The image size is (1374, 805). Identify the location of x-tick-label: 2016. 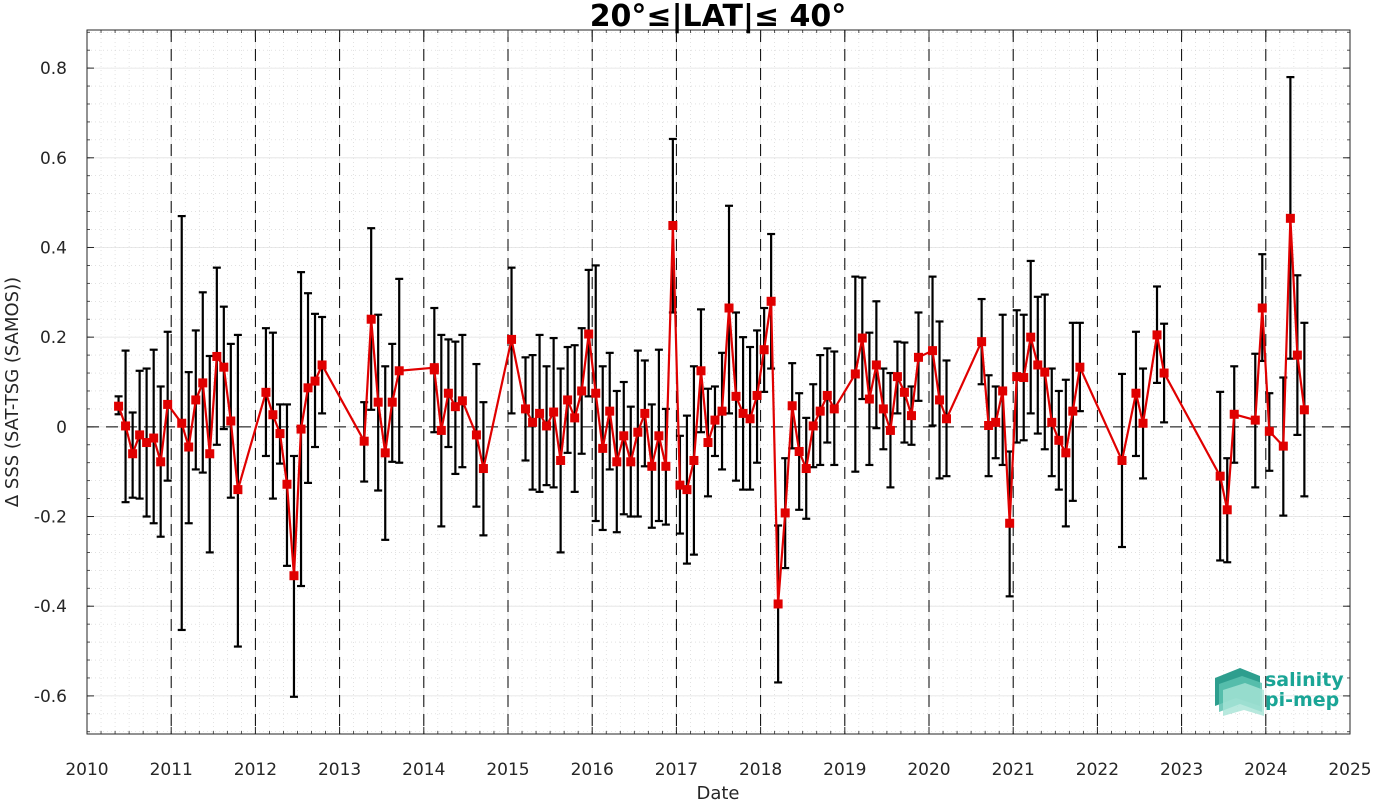
(592, 770).